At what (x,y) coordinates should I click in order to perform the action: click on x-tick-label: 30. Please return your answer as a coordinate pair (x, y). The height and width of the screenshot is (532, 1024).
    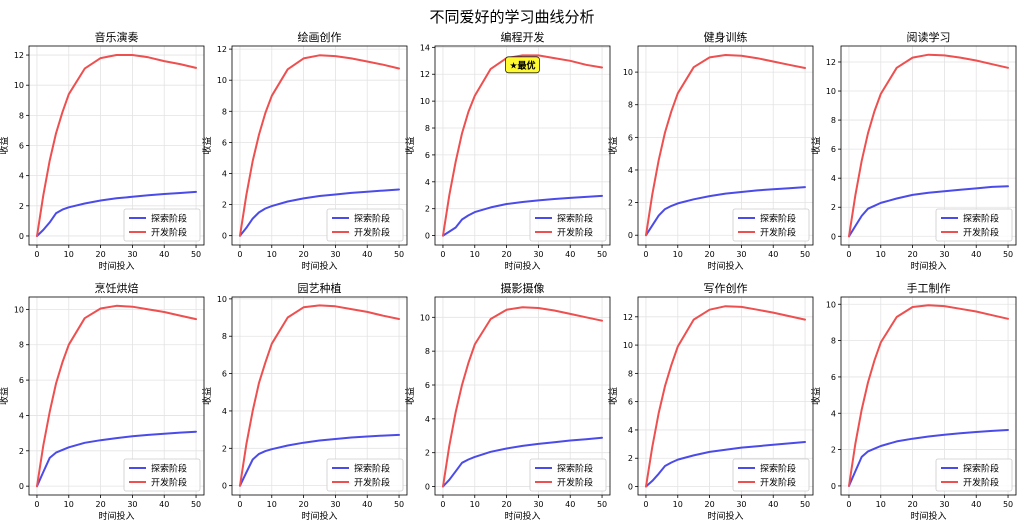
    Looking at the image, I should click on (132, 254).